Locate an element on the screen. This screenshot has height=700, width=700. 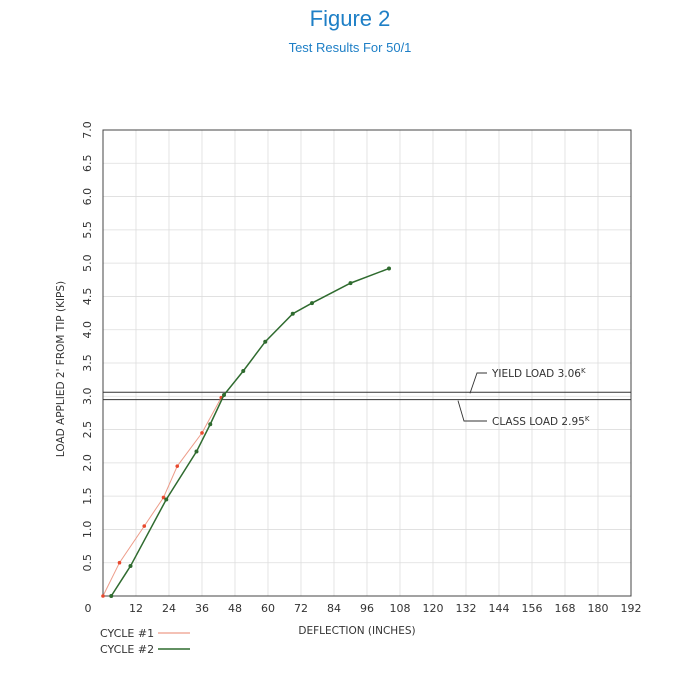
y-tick-label: 1.0 is located at coordinates (87, 530).